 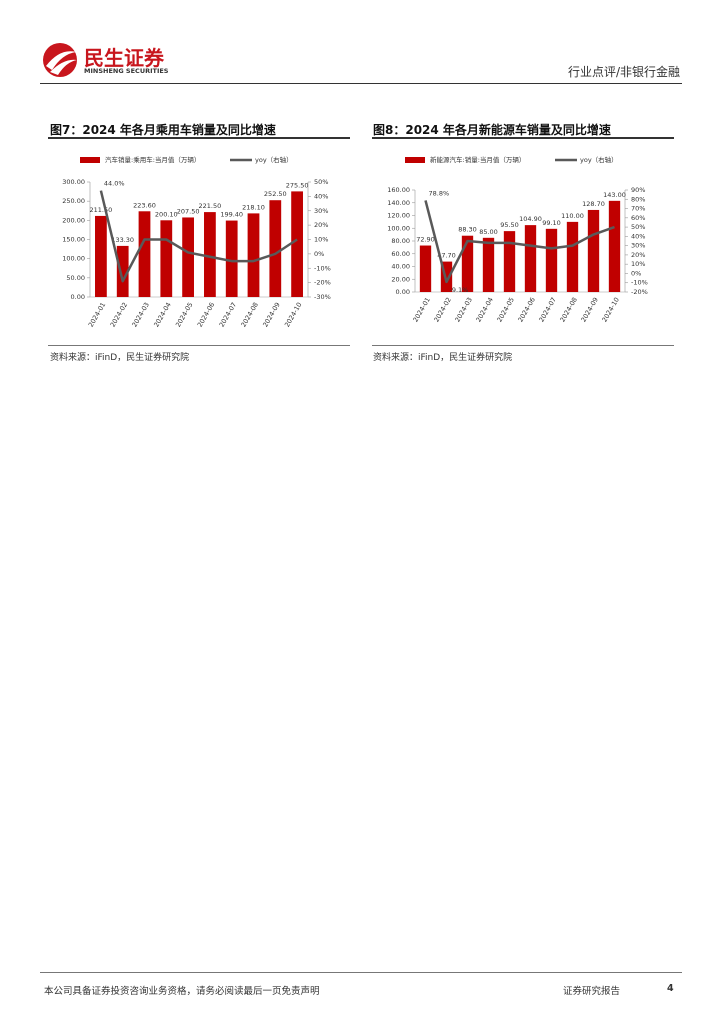 I want to click on y2-tick-label: 30%, so click(x=638, y=246).